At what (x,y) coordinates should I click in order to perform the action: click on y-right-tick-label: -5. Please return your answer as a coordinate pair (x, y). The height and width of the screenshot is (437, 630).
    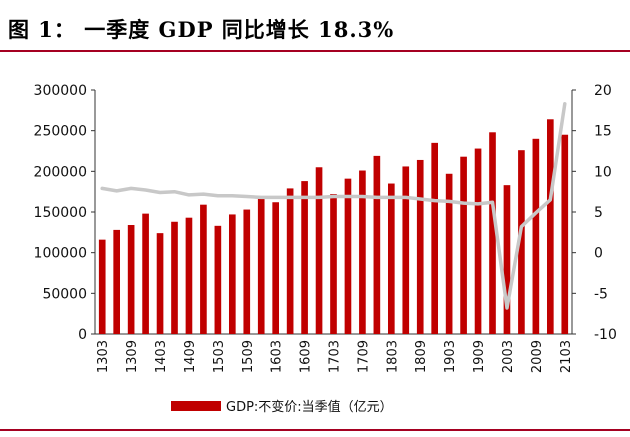
    Looking at the image, I should click on (601, 294).